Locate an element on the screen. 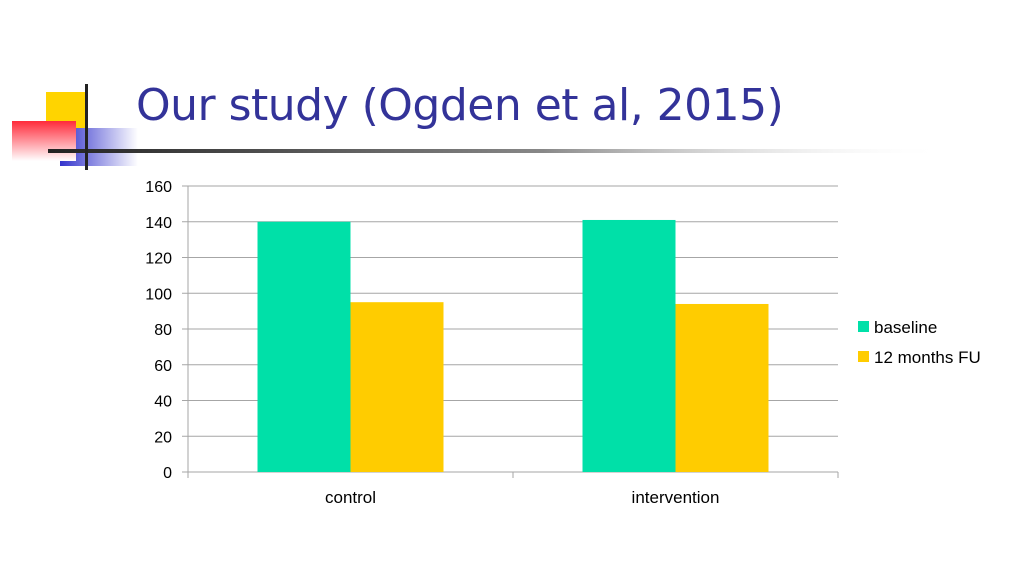 Image resolution: width=1024 pixels, height=576 pixels. y-tick-label: 0 is located at coordinates (167, 473).